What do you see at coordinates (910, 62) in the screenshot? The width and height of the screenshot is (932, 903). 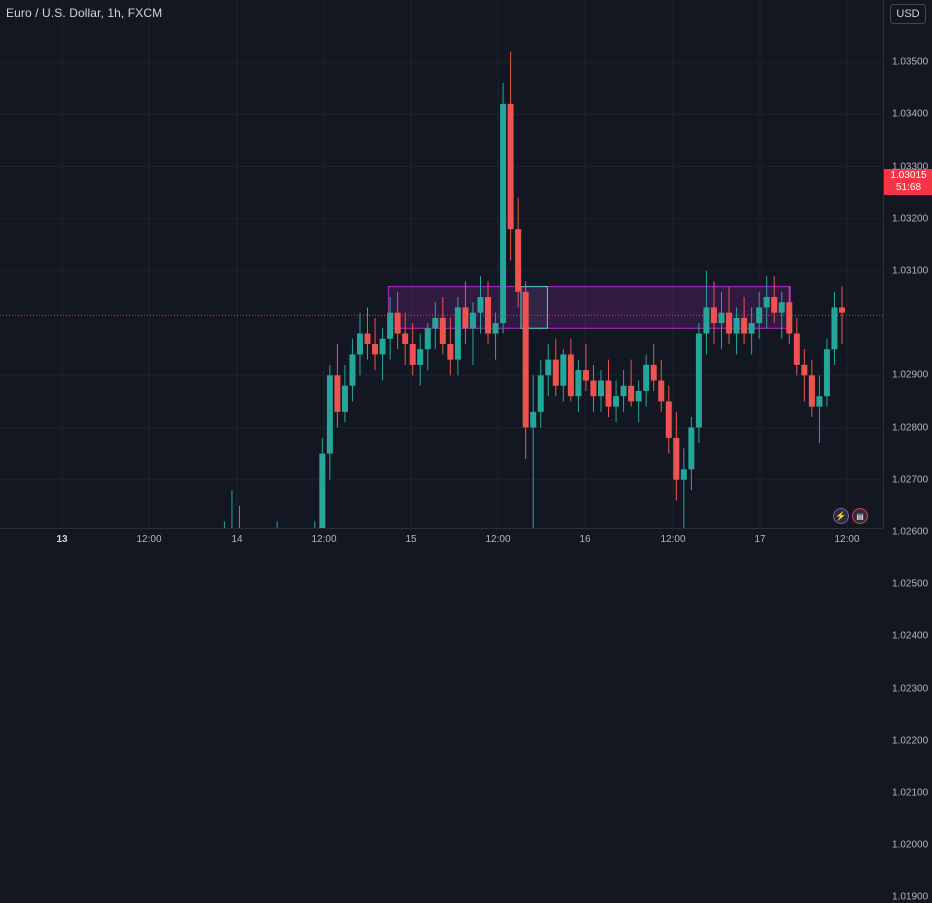 I see `price-tick: 1.03500` at bounding box center [910, 62].